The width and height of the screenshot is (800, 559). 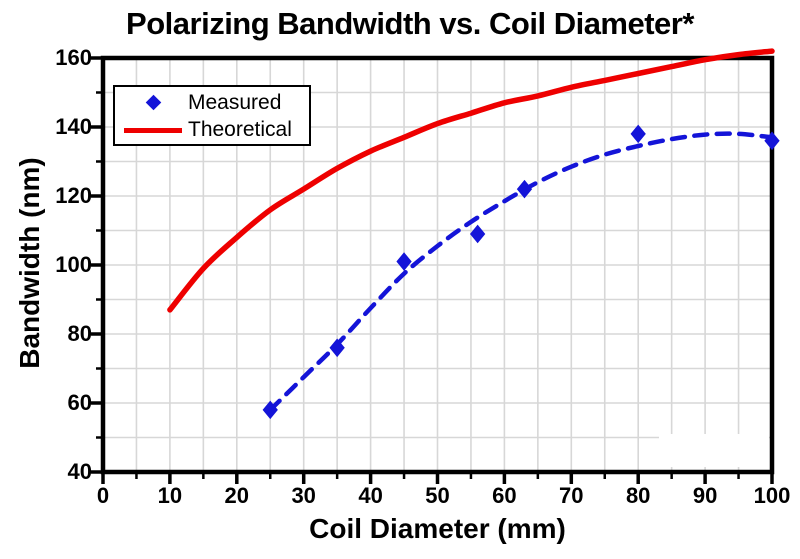 What do you see at coordinates (240, 129) in the screenshot?
I see `legend-label-theoretical: Theoretical` at bounding box center [240, 129].